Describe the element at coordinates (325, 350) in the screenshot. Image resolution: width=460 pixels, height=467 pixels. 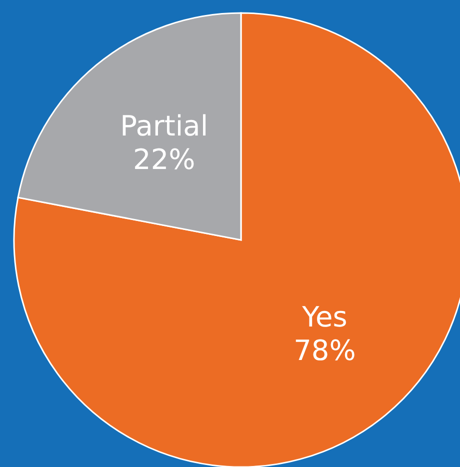
I see `data-label: 78%` at that location.